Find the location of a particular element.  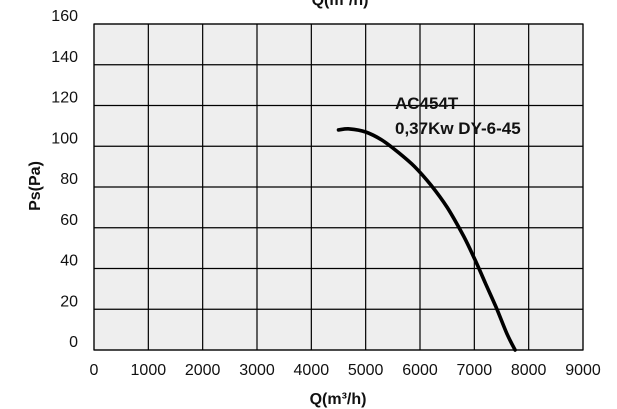

x-tick-label: 2000 is located at coordinates (203, 370).